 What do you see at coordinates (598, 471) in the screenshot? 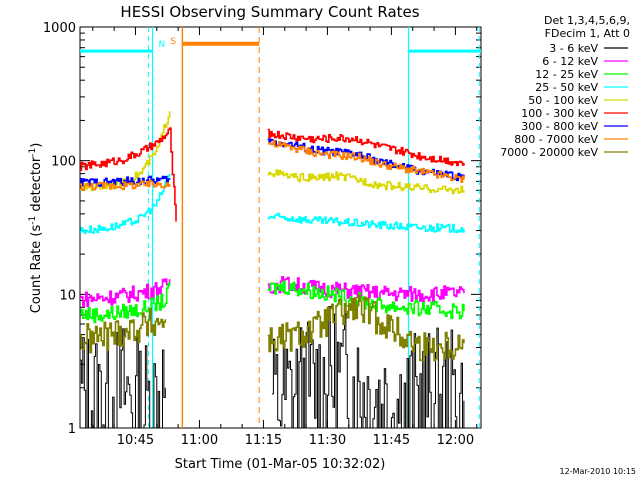
I see `timestamp: 12-Mar-2010 10:15` at bounding box center [598, 471].